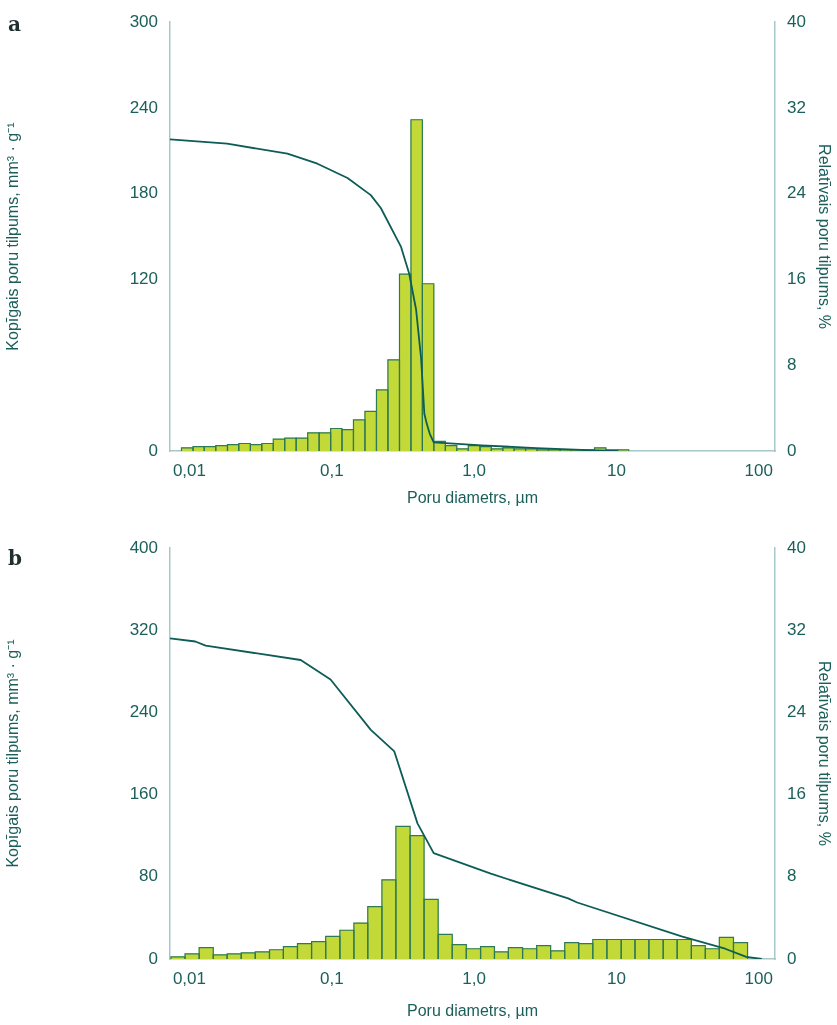 Image resolution: width=837 pixels, height=1025 pixels. What do you see at coordinates (143, 629) in the screenshot?
I see `y-tick-label: 320` at bounding box center [143, 629].